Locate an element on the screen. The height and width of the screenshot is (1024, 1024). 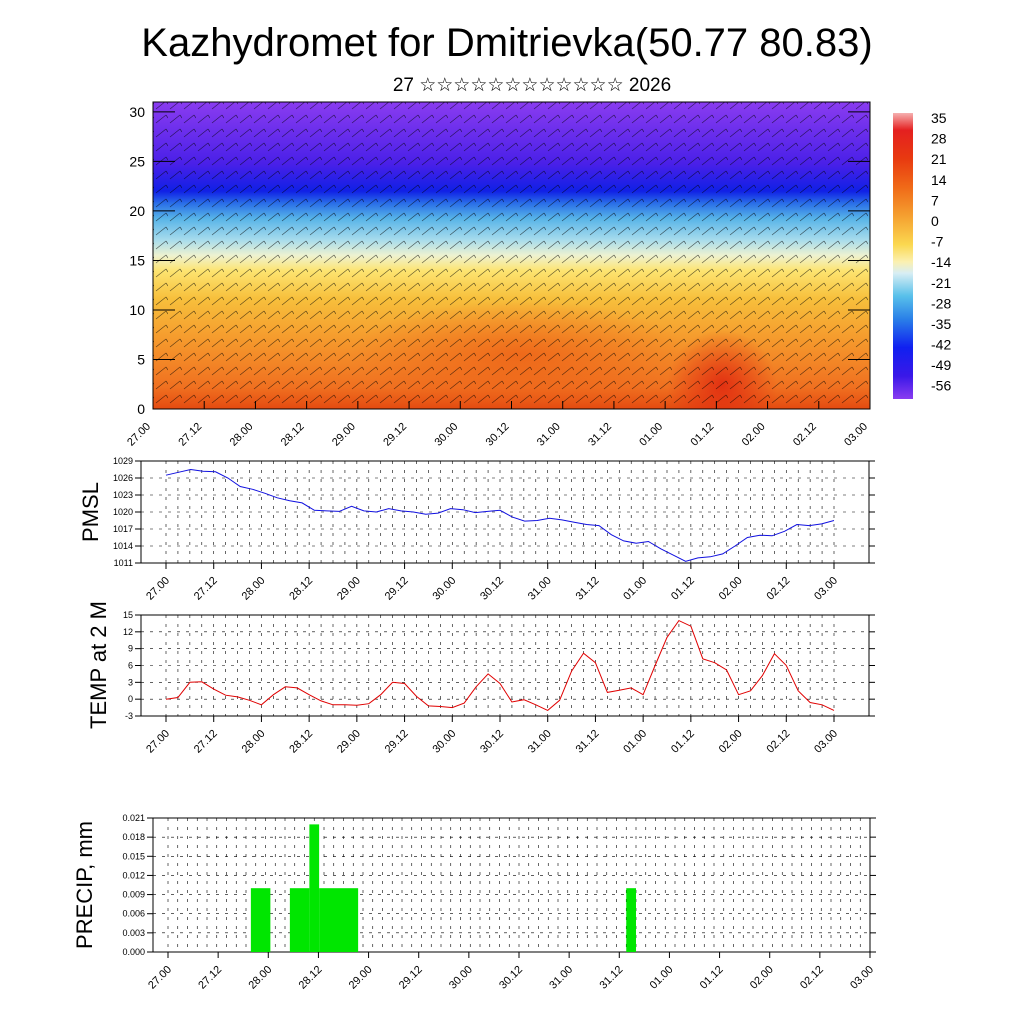
y-tick-label: 12 is located at coordinates (128, 632).